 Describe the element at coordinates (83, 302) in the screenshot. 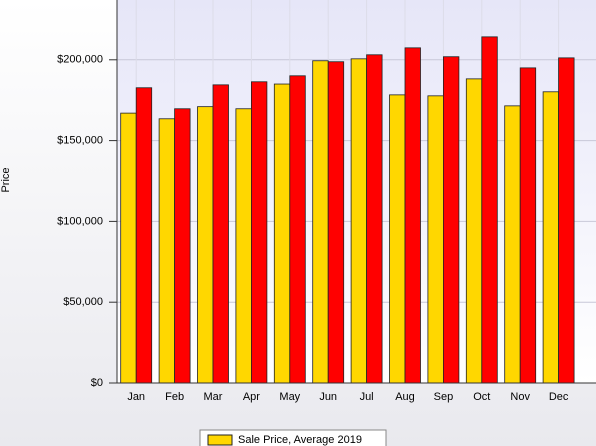

I see `y-tick-label: $50,000` at that location.